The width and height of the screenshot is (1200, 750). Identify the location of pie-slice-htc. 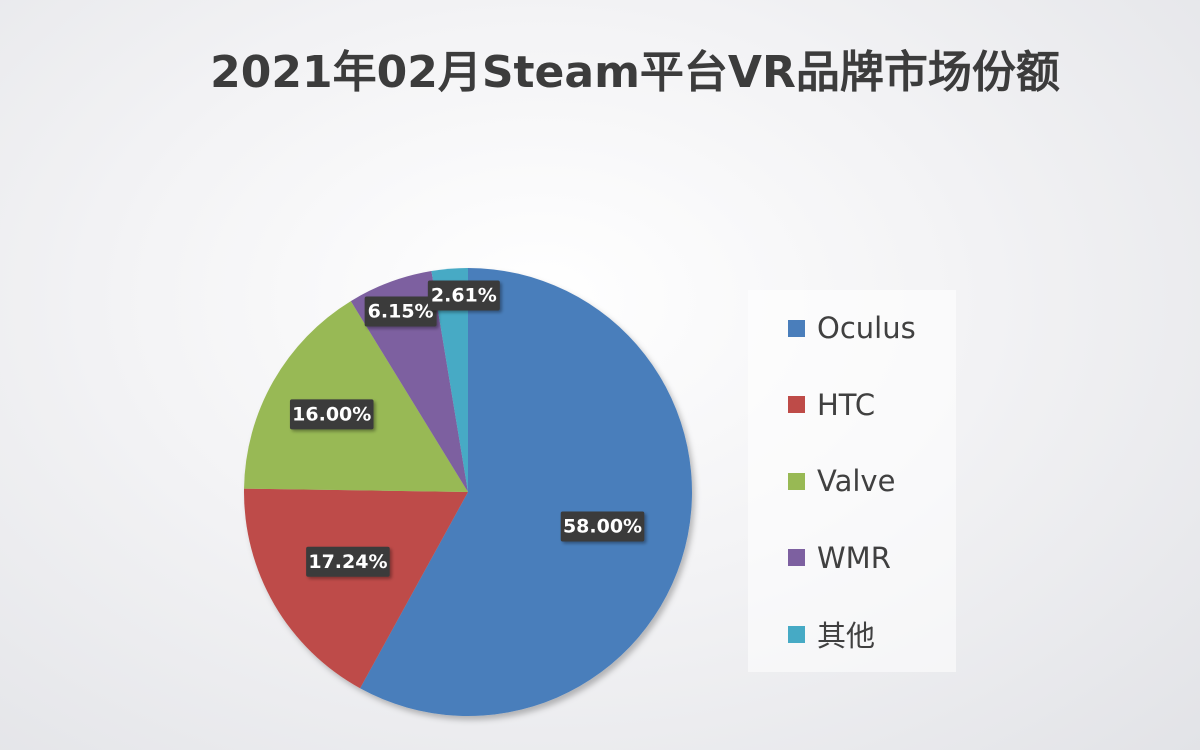
(355, 588).